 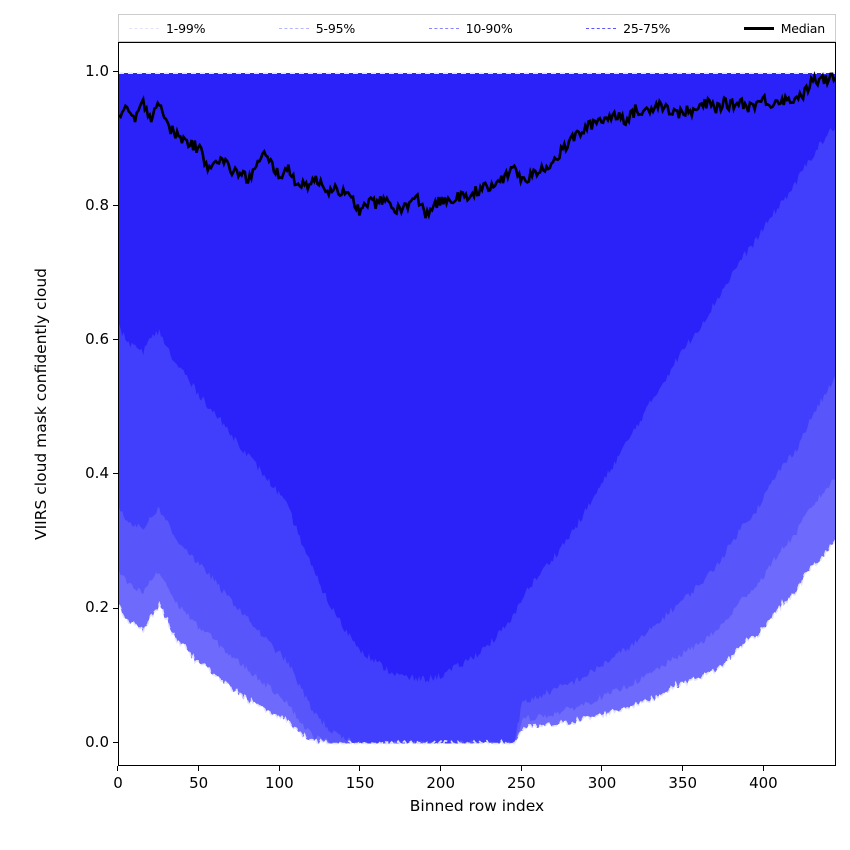 What do you see at coordinates (521, 783) in the screenshot?
I see `x-tick-label: 250` at bounding box center [521, 783].